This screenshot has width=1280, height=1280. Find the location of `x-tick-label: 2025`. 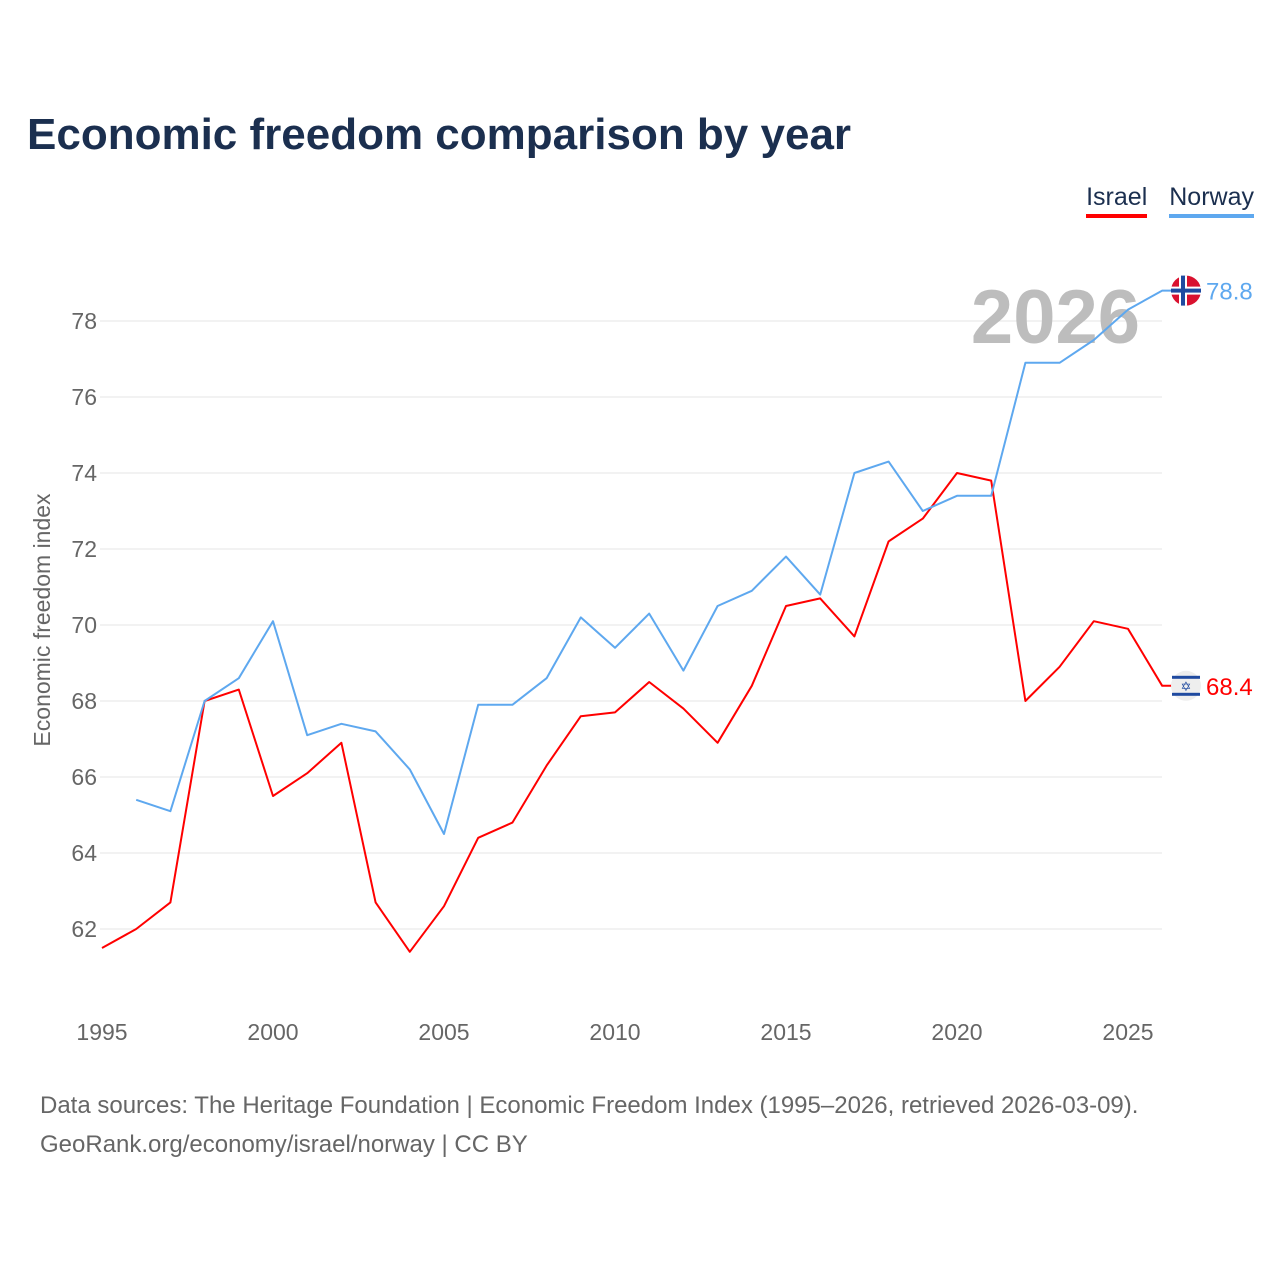

x-tick-label: 2025 is located at coordinates (1127, 1032).